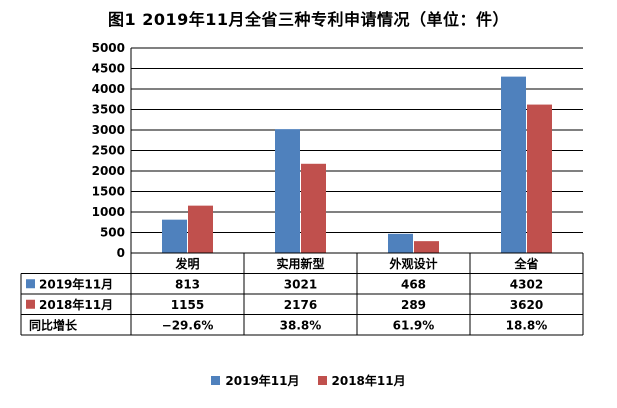 The height and width of the screenshot is (408, 617). Describe the element at coordinates (76, 304) in the screenshot. I see `table-row-label-1: 2018年11月` at that location.